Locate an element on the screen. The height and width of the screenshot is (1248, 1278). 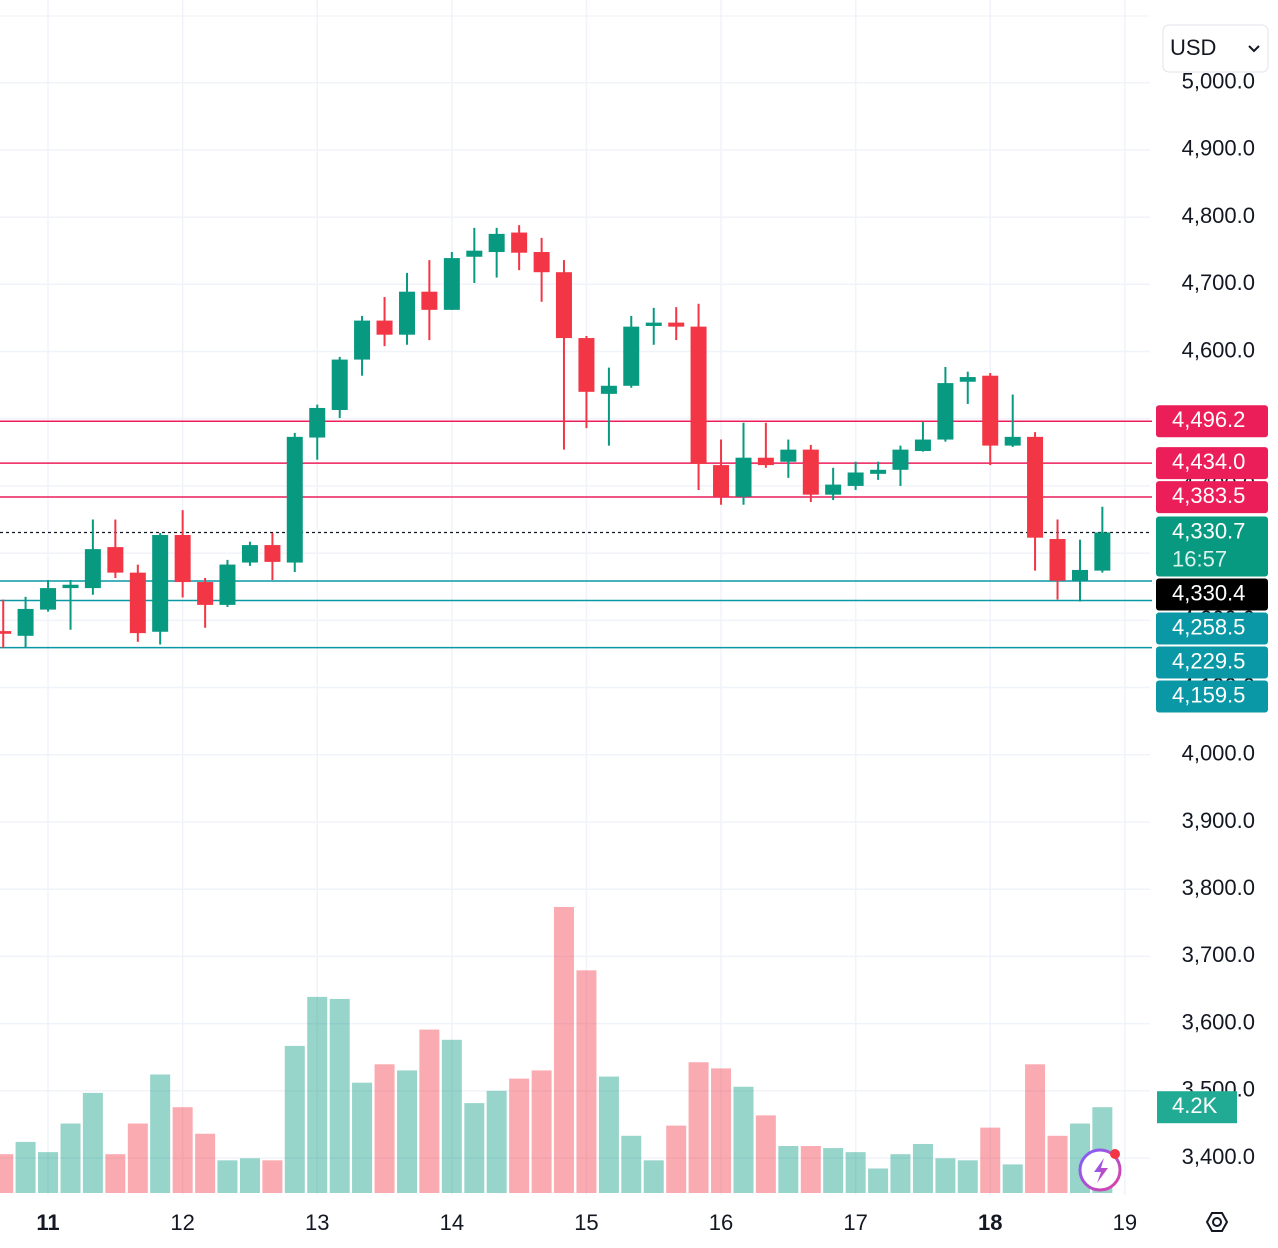
y-tick-label: 5,000.0 is located at coordinates (1218, 80).